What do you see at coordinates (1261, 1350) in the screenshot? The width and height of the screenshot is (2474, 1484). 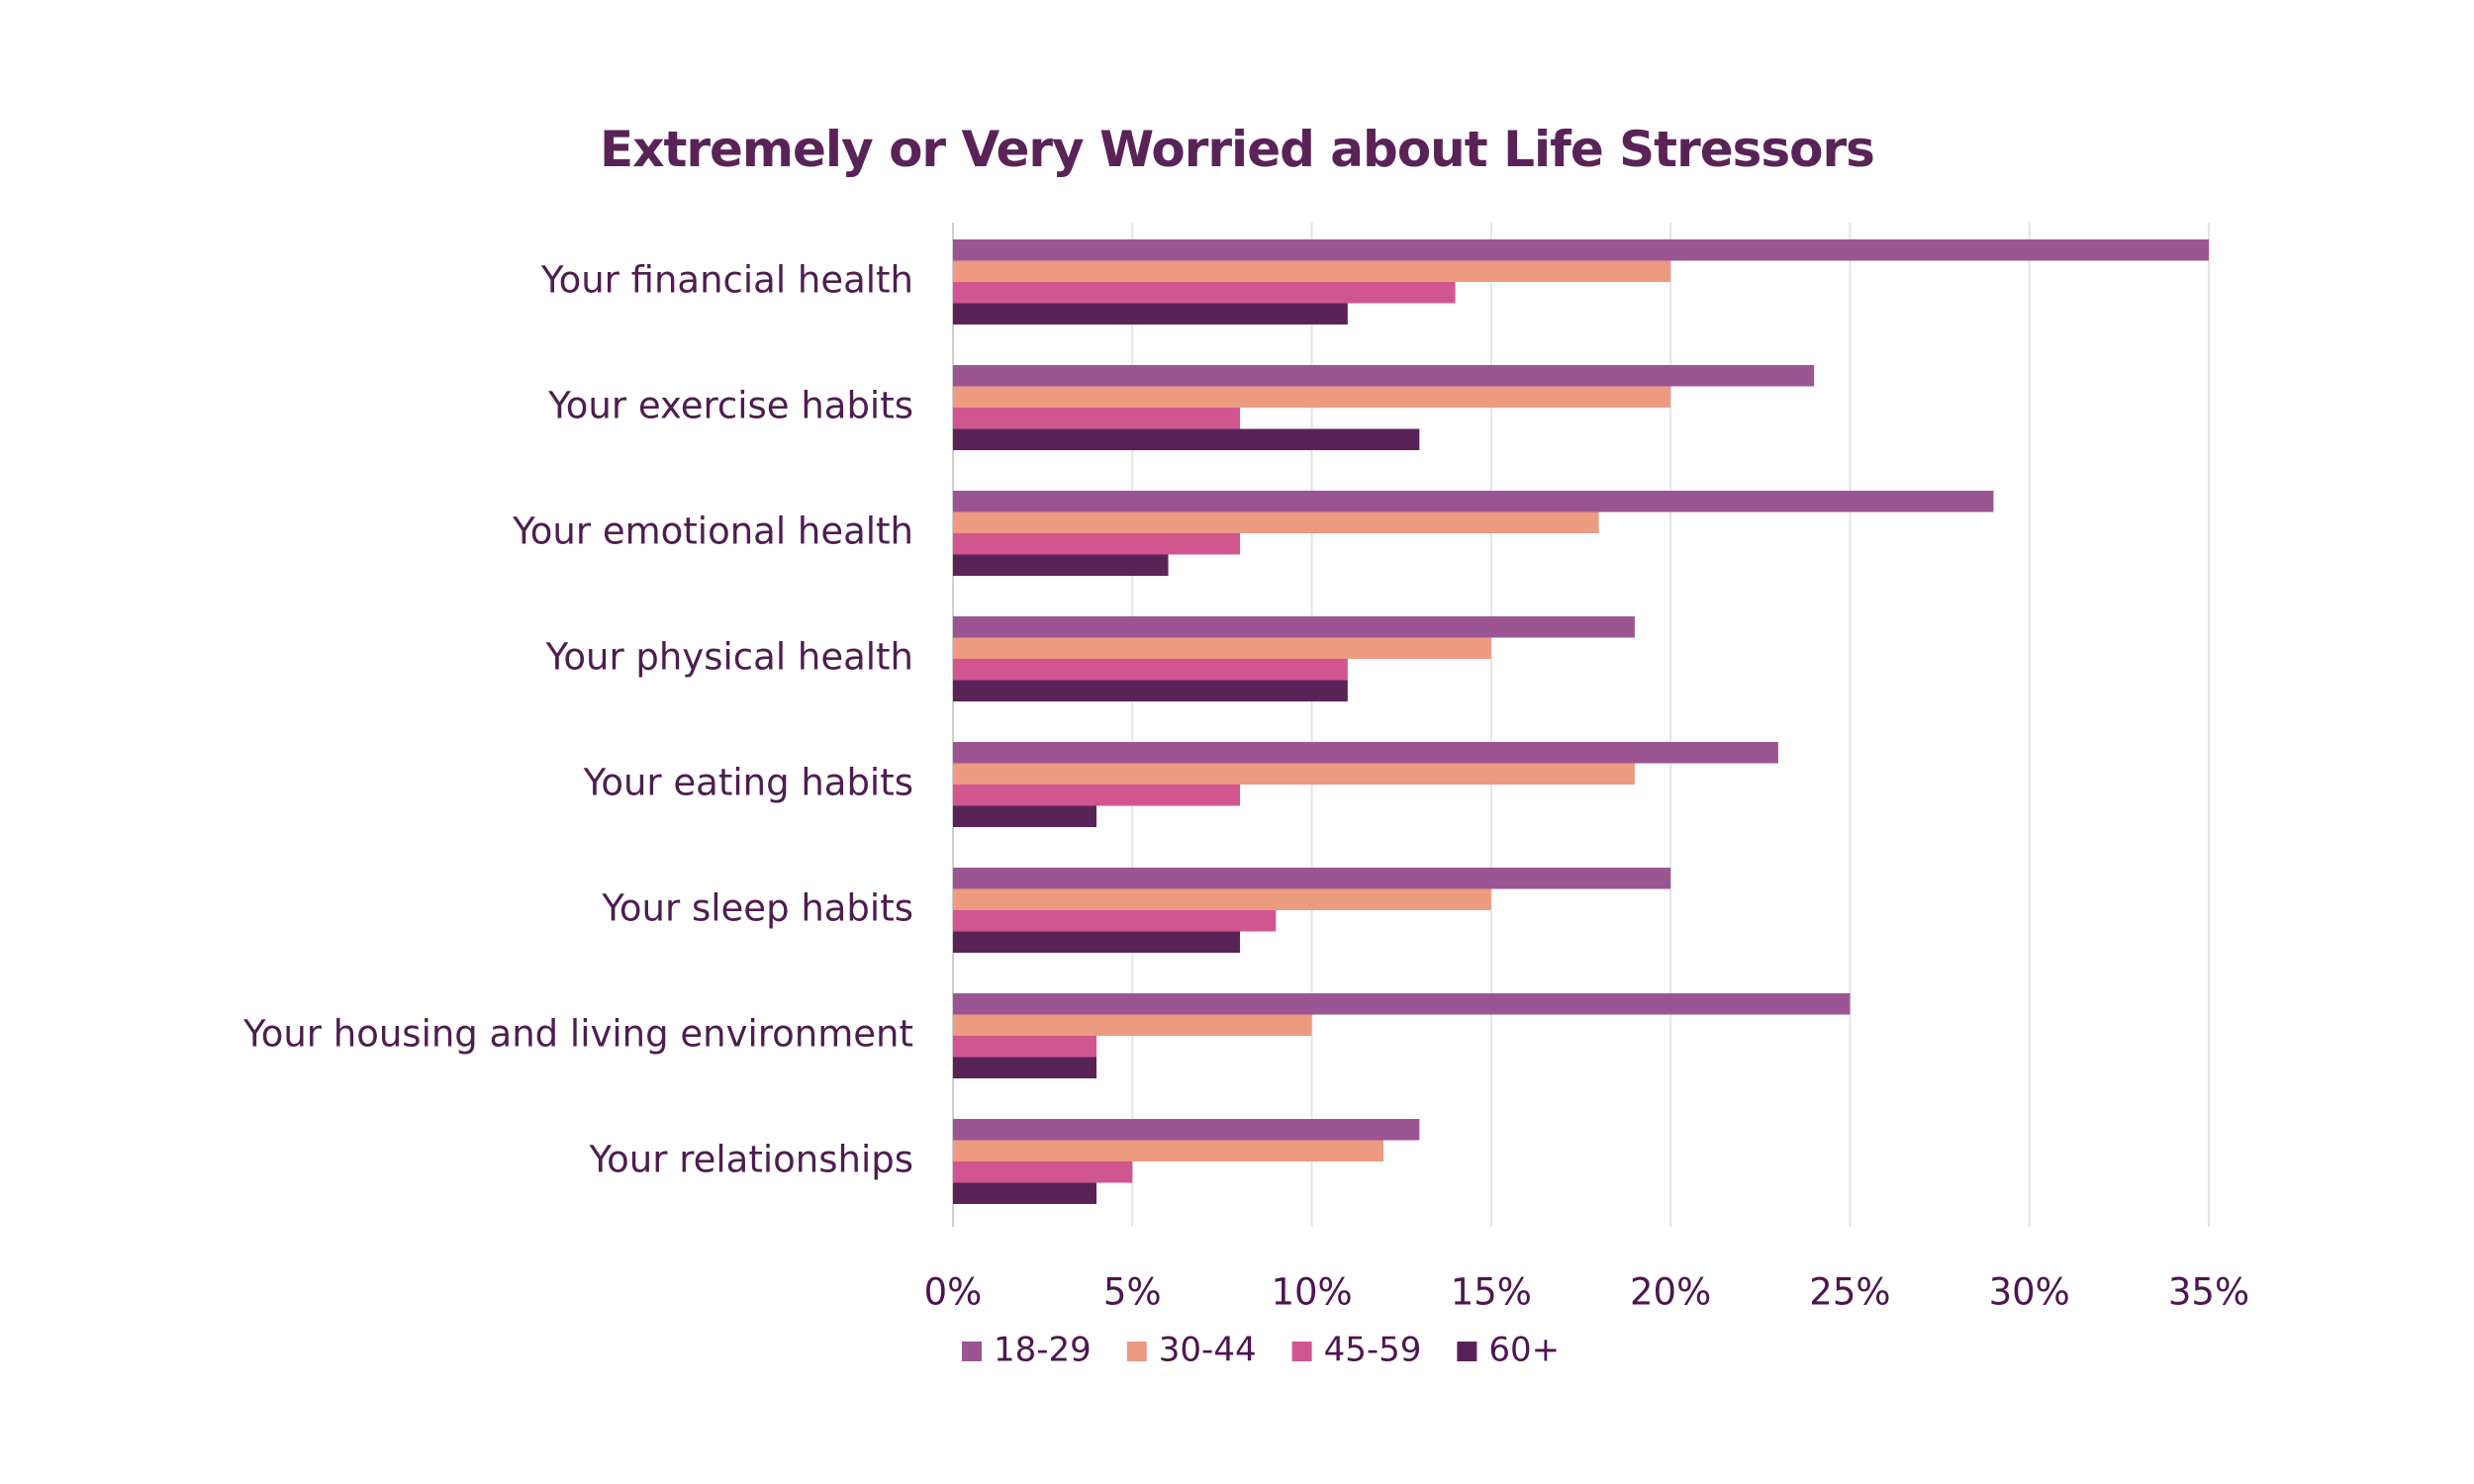 I see `legend: 18-29 30-44 45-59 60+` at bounding box center [1261, 1350].